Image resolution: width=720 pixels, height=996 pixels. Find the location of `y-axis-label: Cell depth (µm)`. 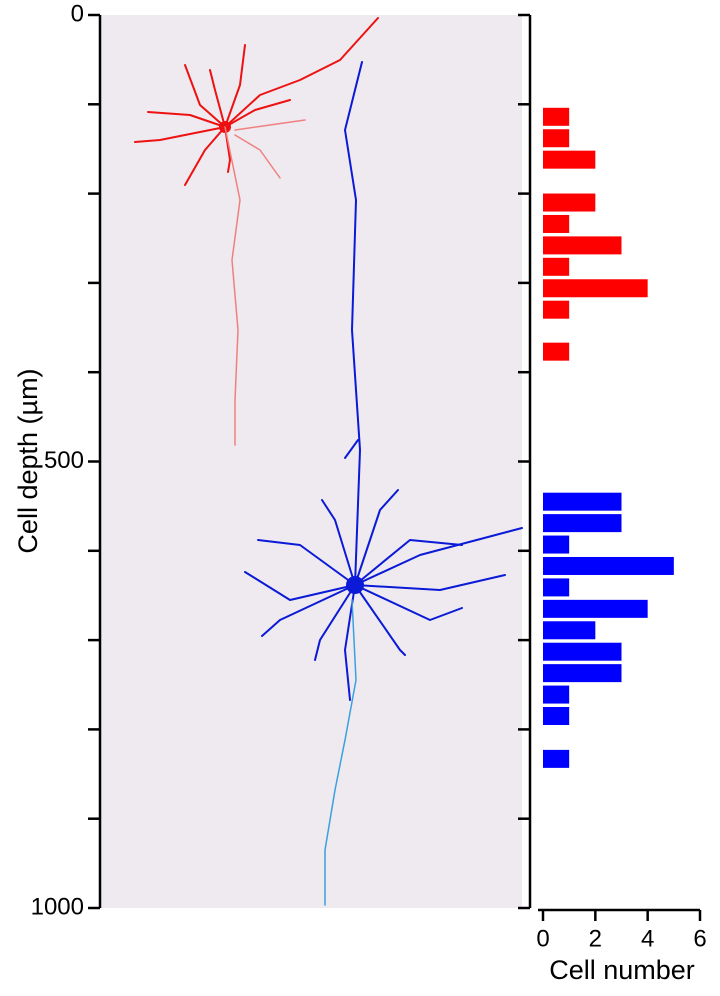

y-axis-label: Cell depth (µm) is located at coordinates (28, 460).